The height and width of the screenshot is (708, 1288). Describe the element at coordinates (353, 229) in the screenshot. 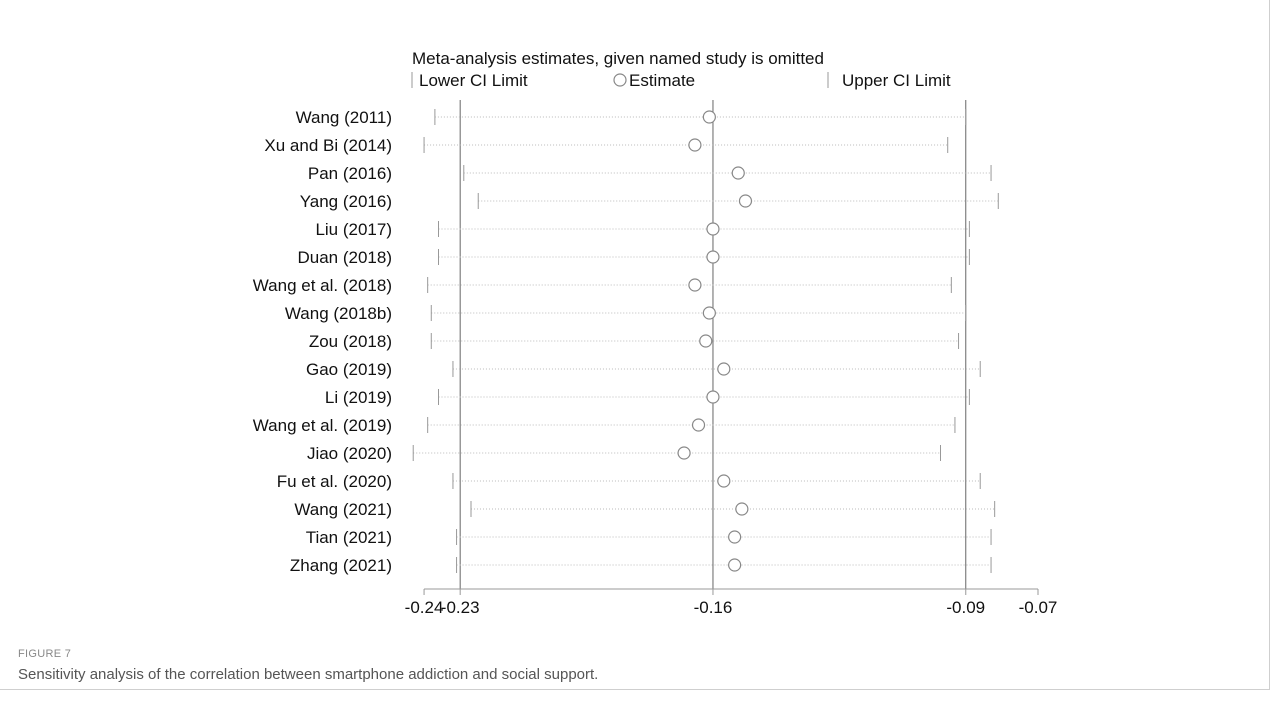

I see `study-label: Liu (2017)` at that location.